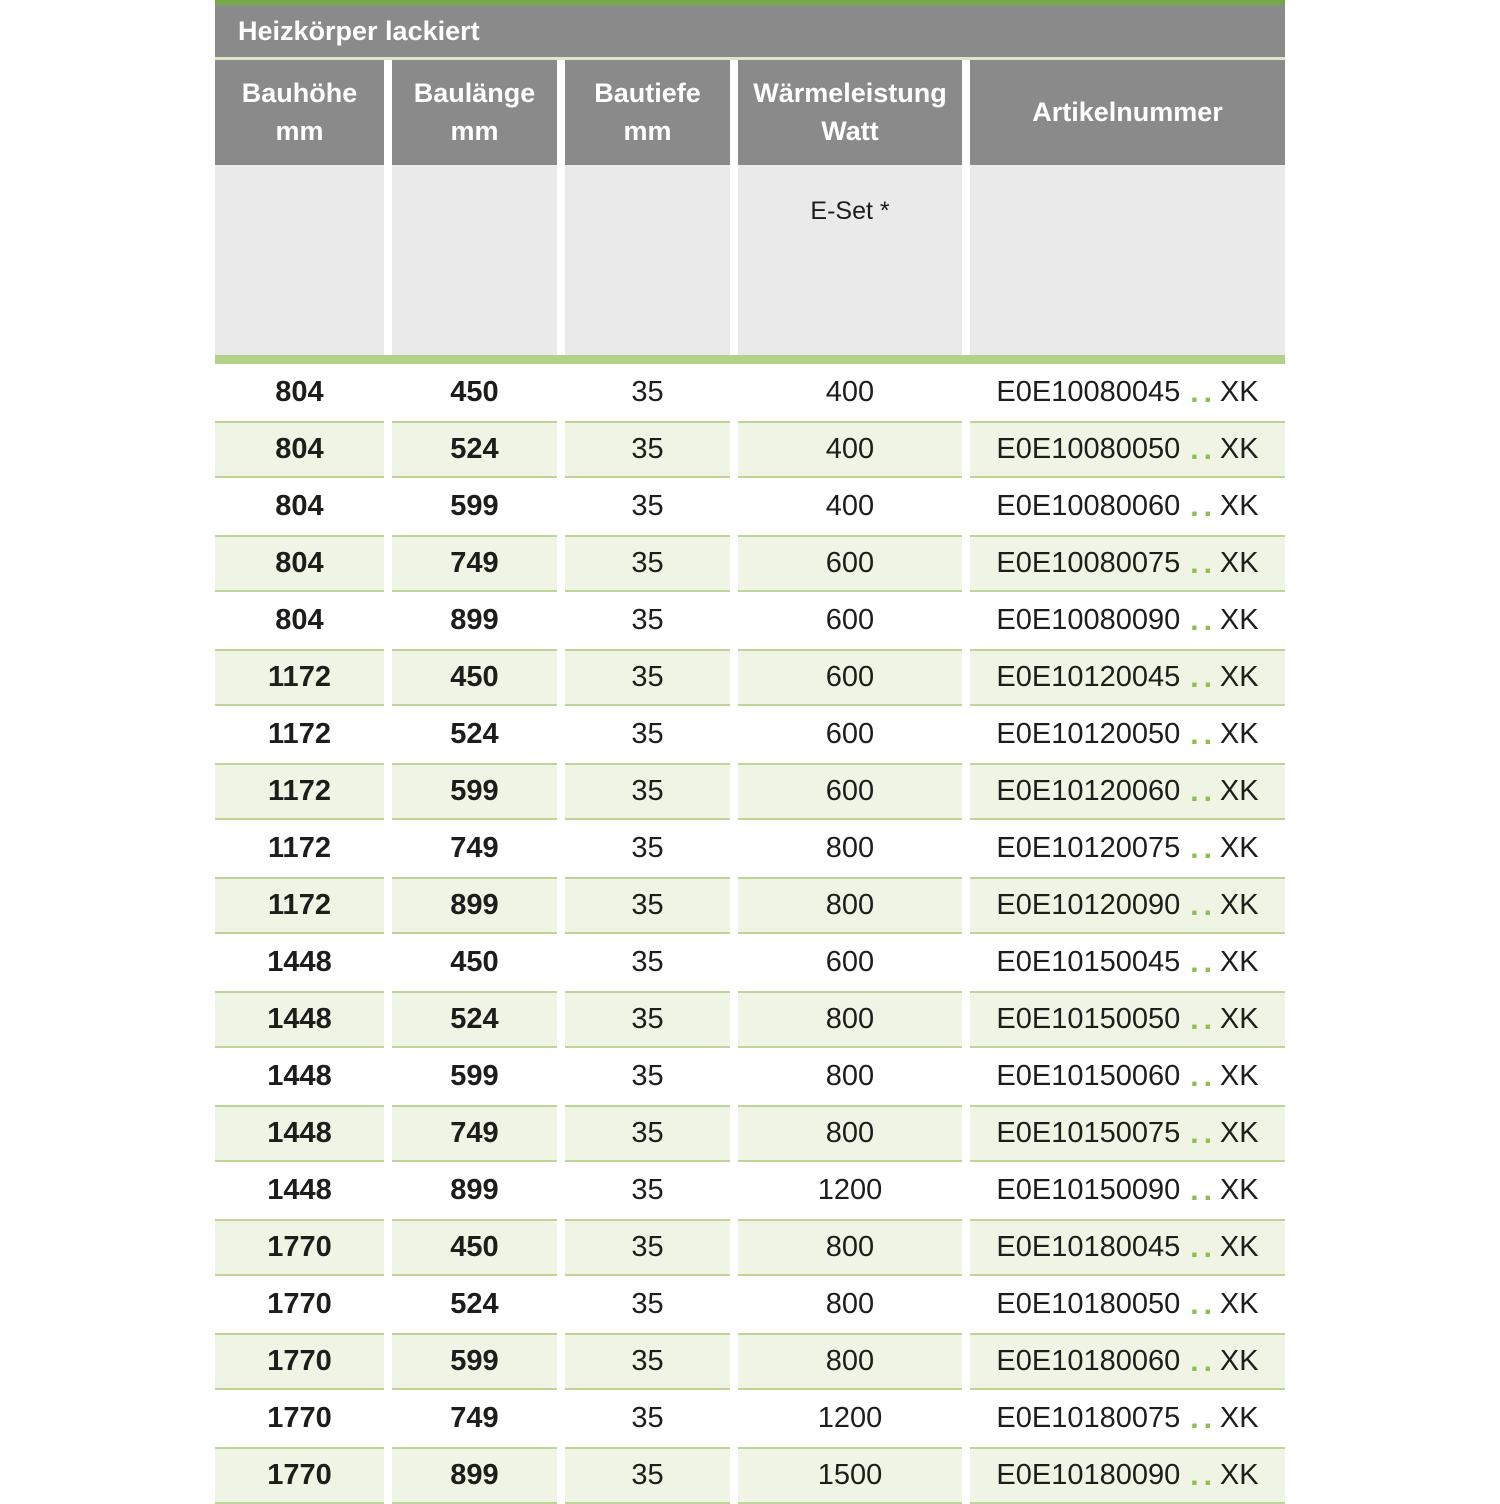  I want to click on cell-artikelnummer: E0E10150050 .. XK, so click(1127, 1019).